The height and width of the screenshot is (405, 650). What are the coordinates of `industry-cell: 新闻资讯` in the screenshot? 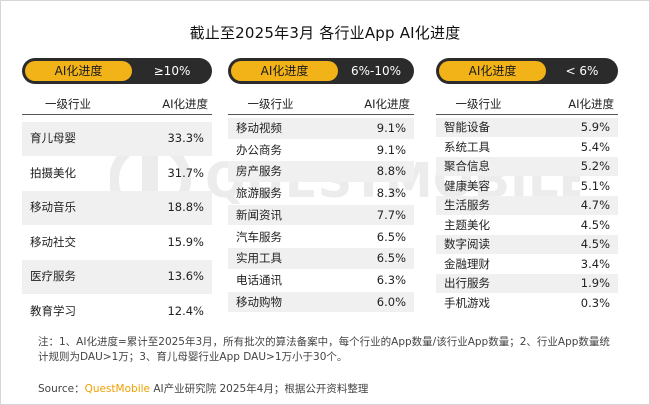 It's located at (259, 214).